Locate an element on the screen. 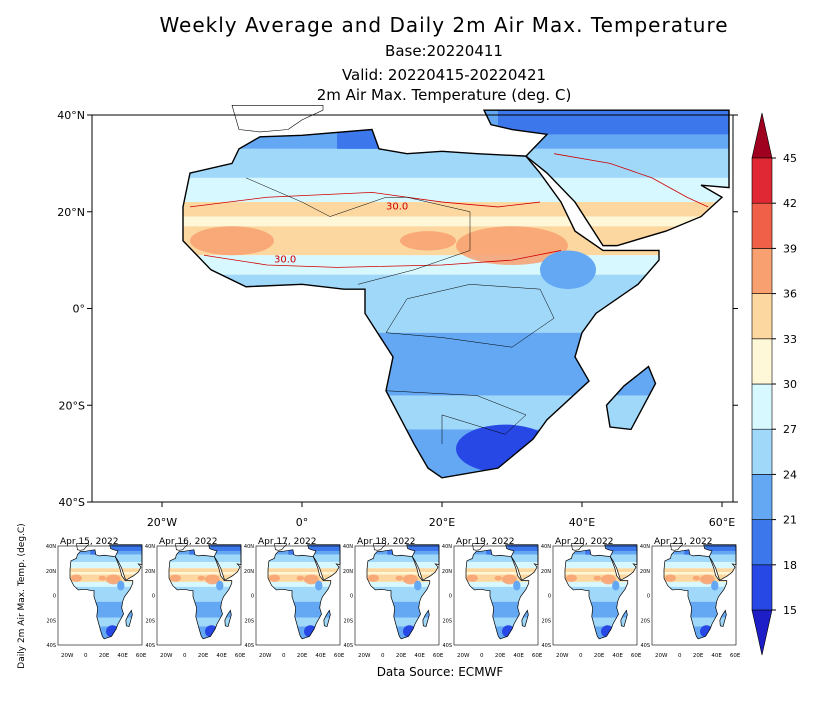  panel-date: Apr 15, 2022 is located at coordinates (89, 542).